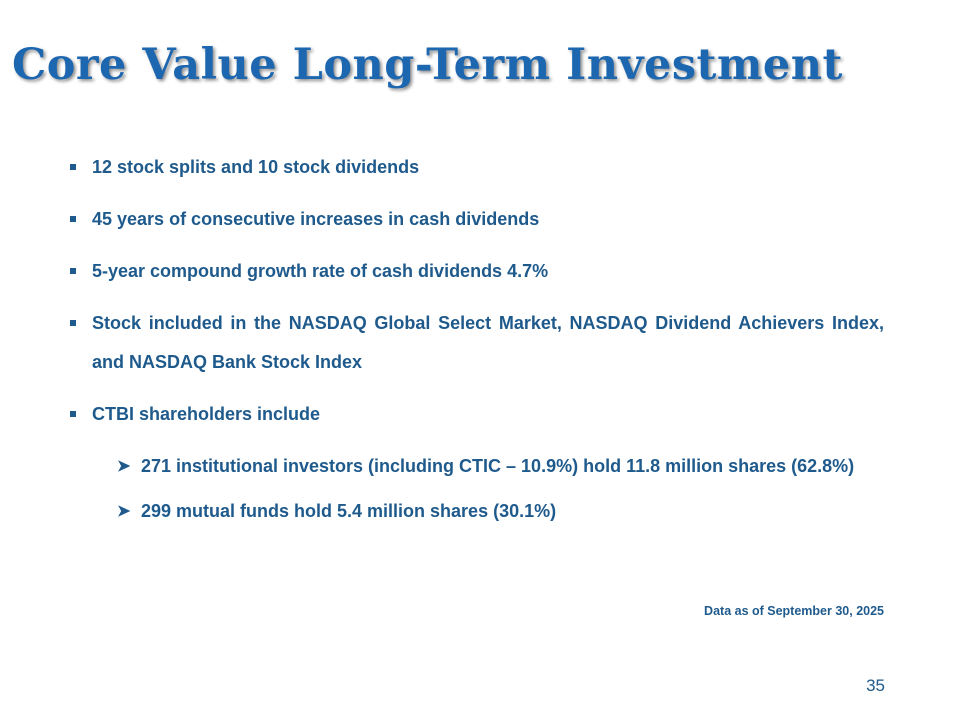 The image size is (960, 720). I want to click on data-date-footnote: Data as of September 30, 2025, so click(794, 611).